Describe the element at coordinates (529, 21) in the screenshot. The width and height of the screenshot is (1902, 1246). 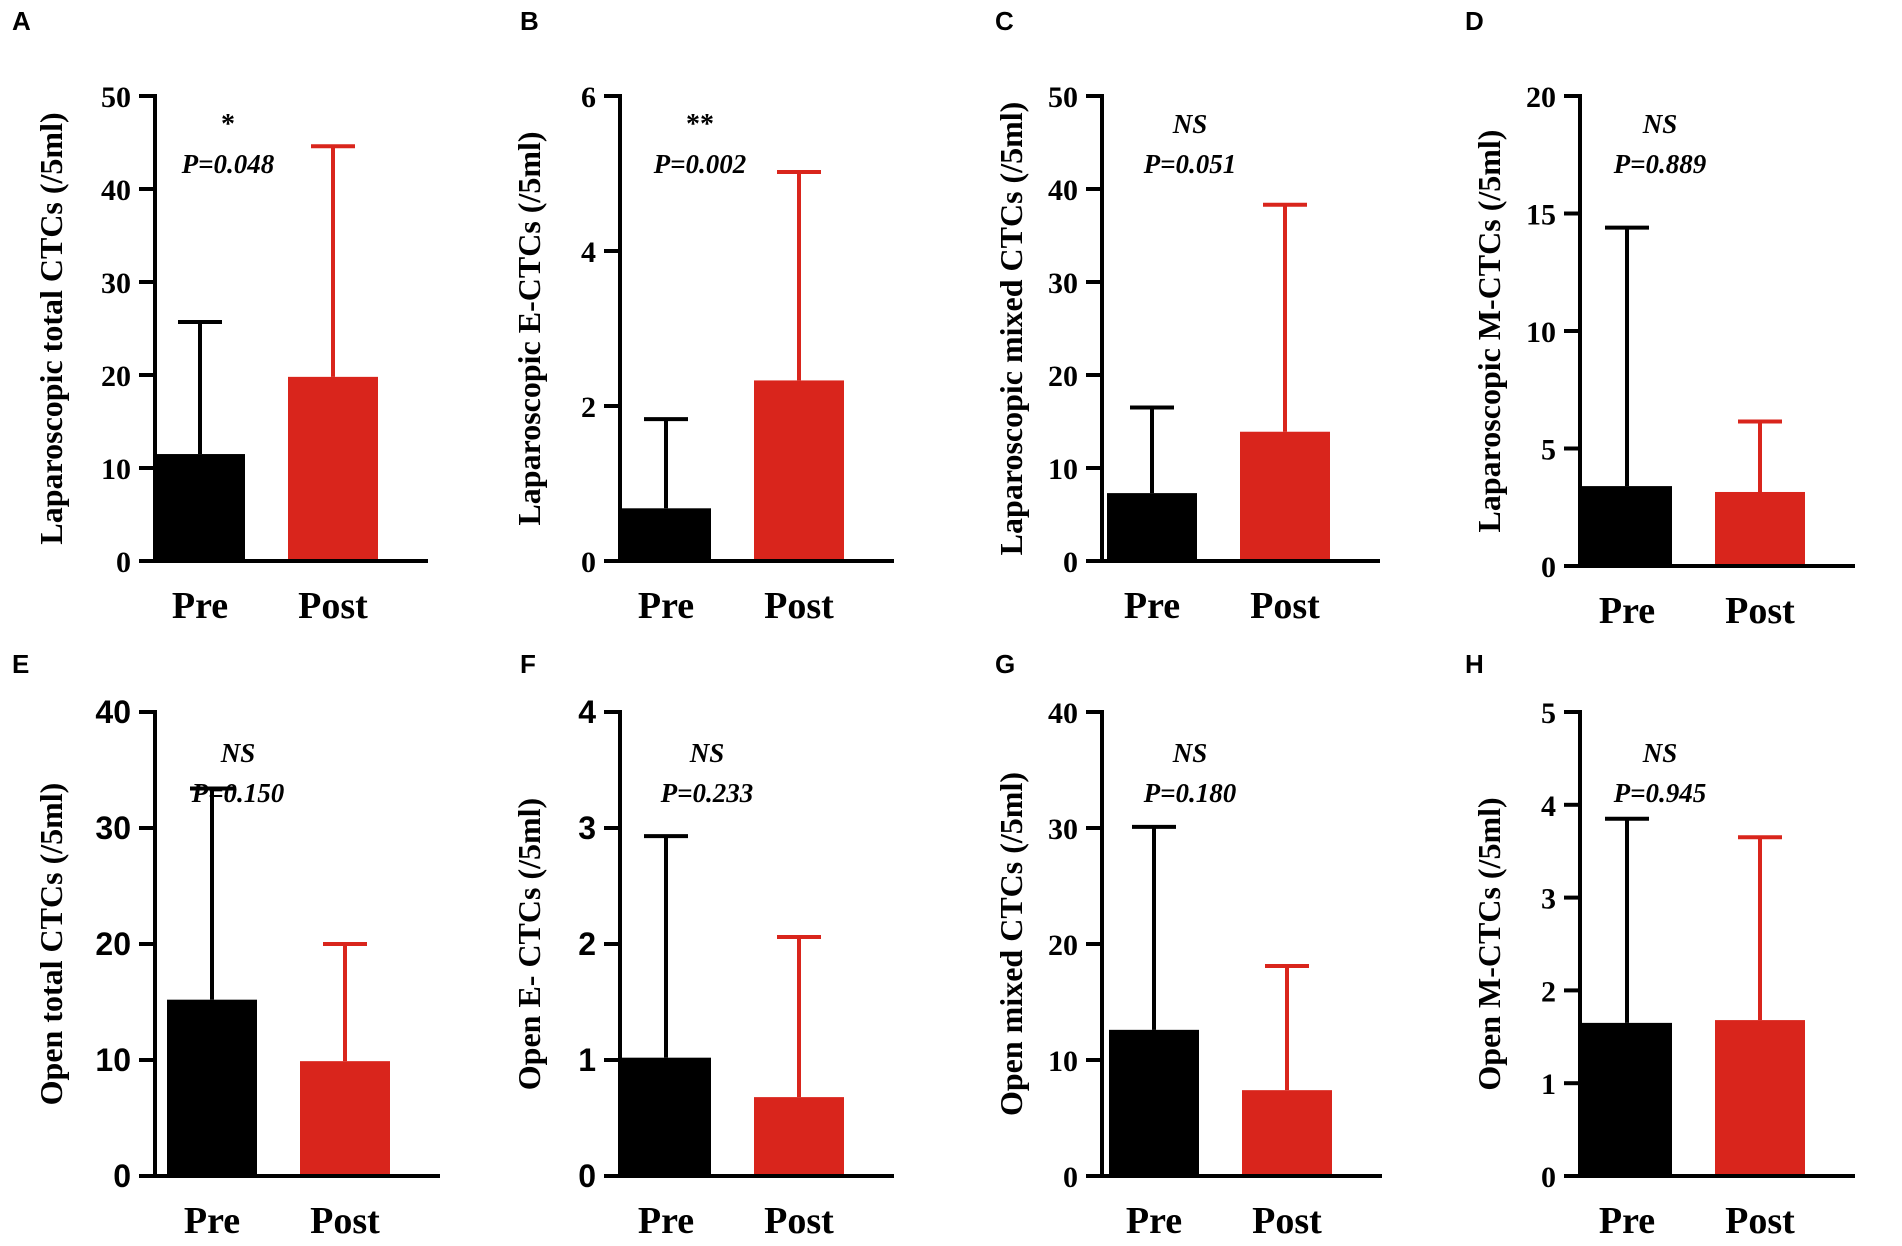
I see `panel-letter: B` at that location.